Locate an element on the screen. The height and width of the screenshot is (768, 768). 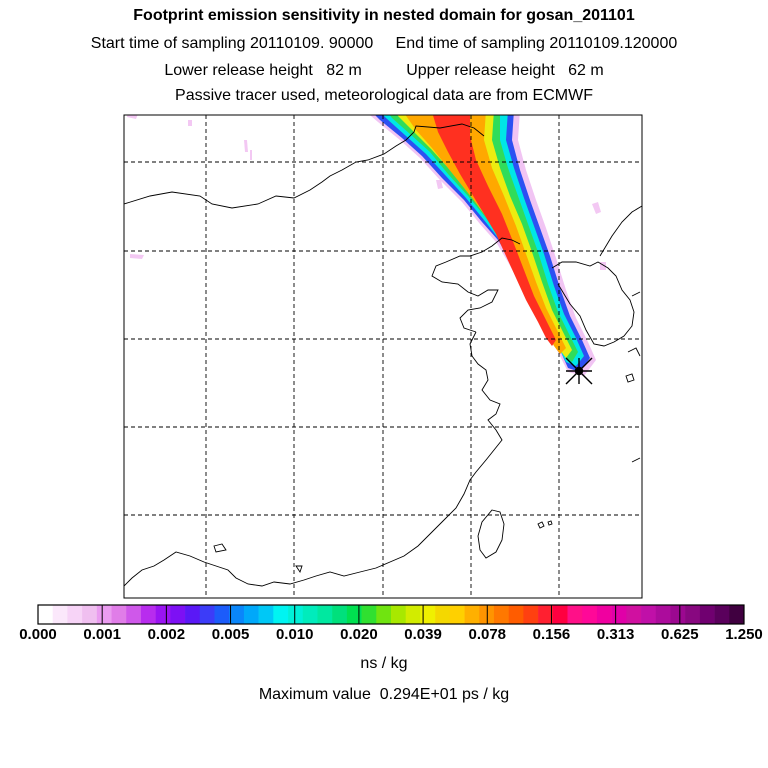
coastline-islands is located at coordinates (383, 547).